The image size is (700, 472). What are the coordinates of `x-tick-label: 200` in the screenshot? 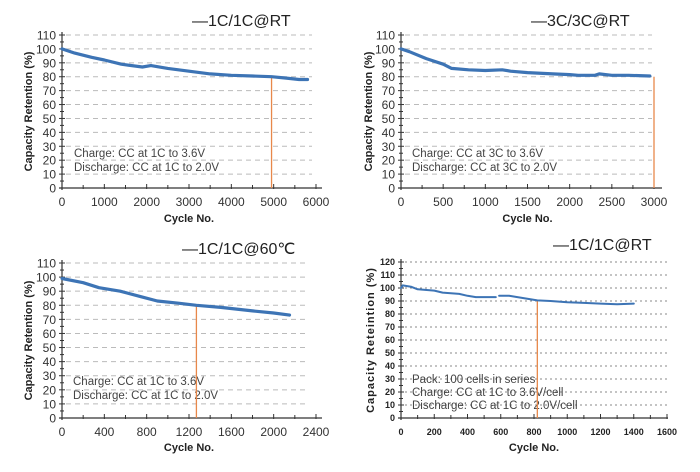 It's located at (434, 432).